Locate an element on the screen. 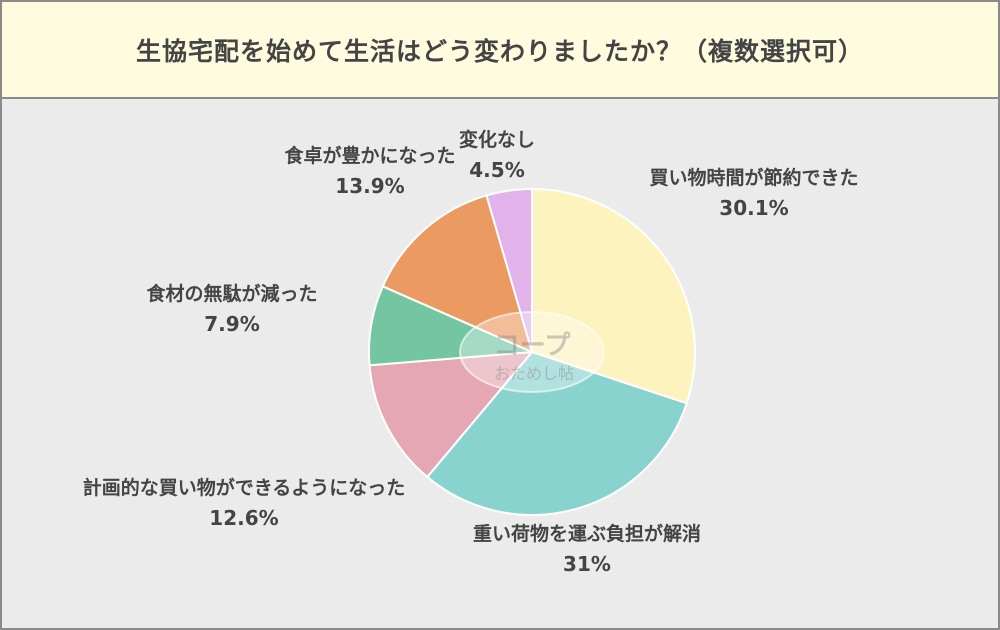  slice-label-6: 変化なし 4.5% is located at coordinates (497, 155).